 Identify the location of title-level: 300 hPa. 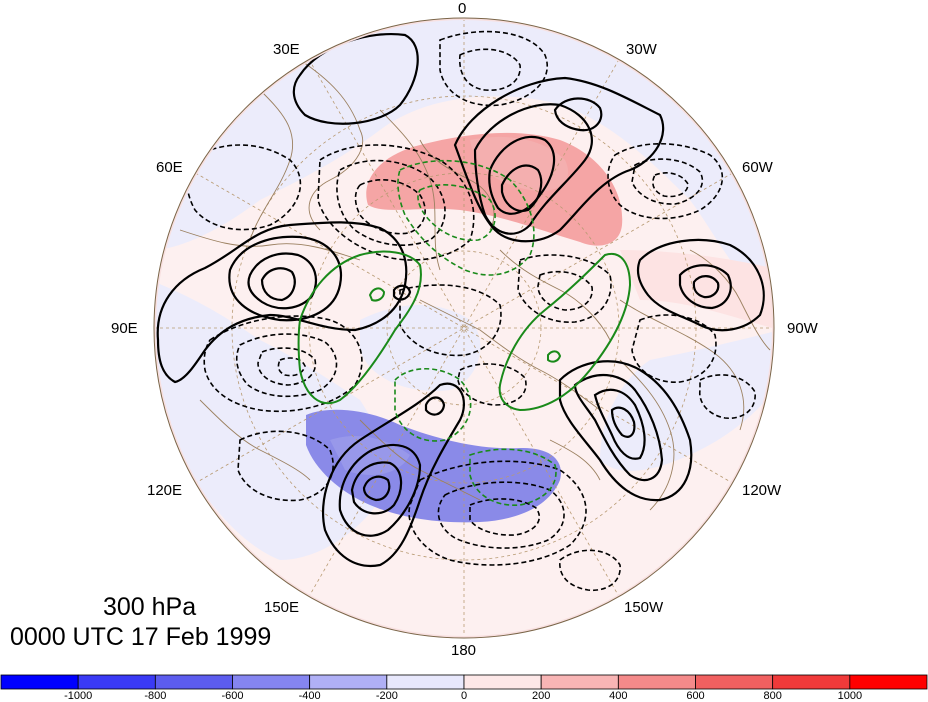
(150, 607).